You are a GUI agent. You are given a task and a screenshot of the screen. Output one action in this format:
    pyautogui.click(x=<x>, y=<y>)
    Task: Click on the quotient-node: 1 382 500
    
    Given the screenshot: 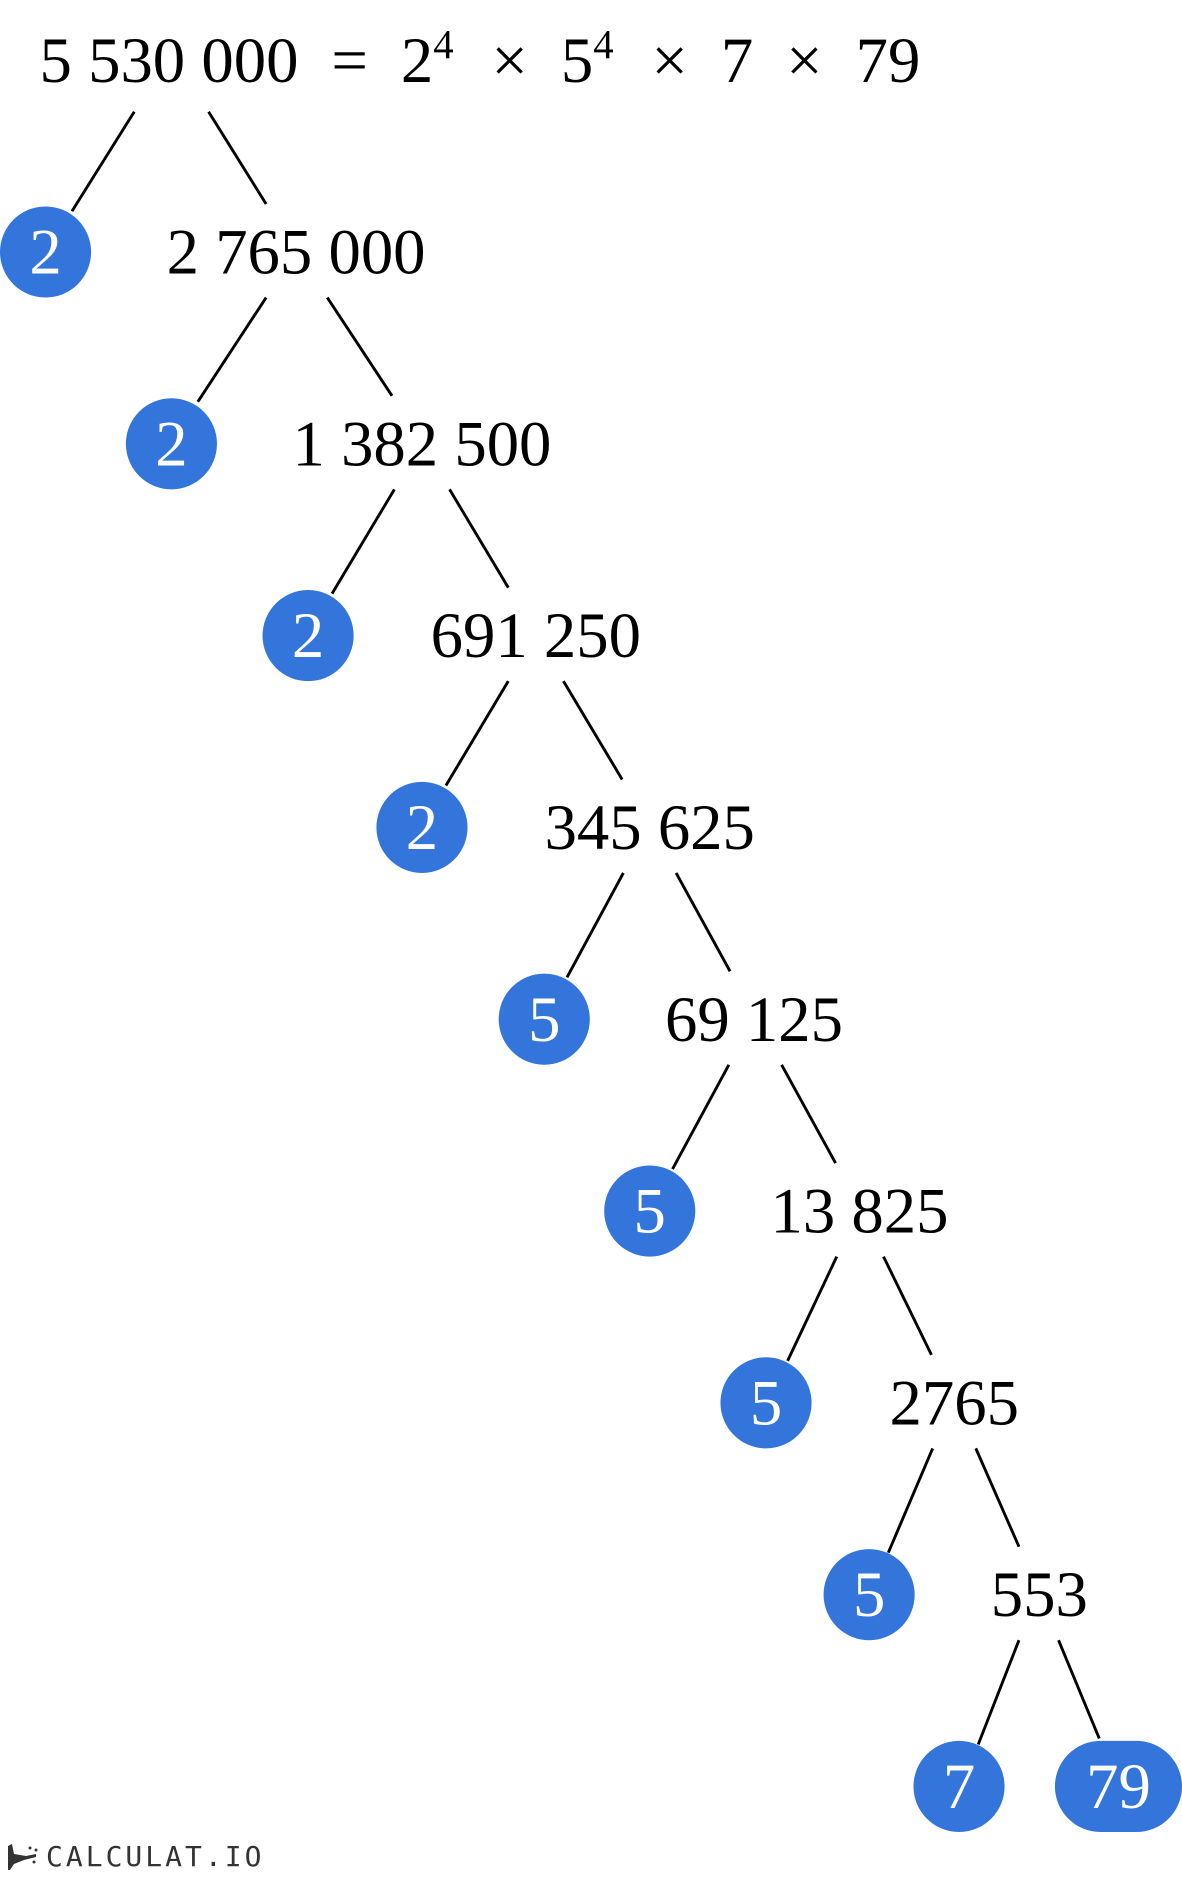 What is the action you would take?
    pyautogui.click(x=422, y=444)
    